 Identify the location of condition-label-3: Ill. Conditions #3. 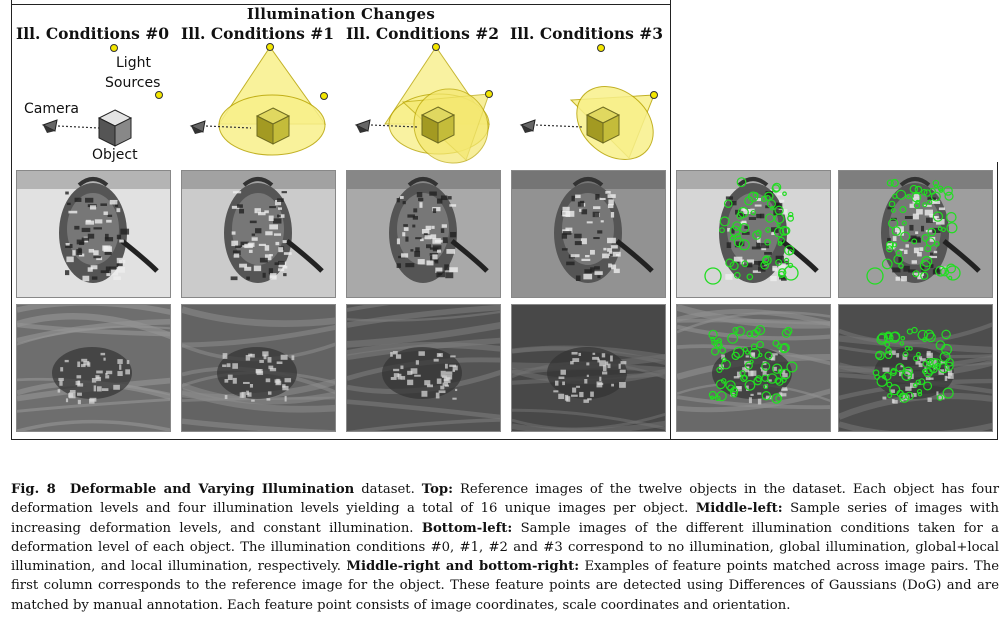
(587, 33).